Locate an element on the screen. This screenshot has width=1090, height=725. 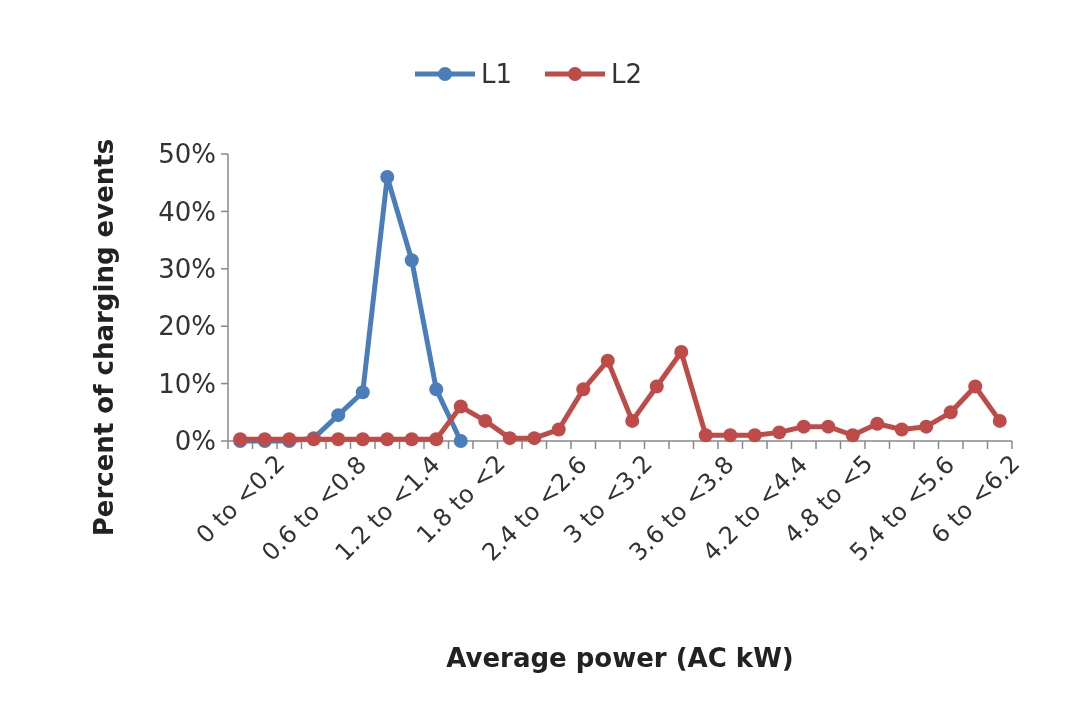
y-tick-label: 40% is located at coordinates (187, 211).